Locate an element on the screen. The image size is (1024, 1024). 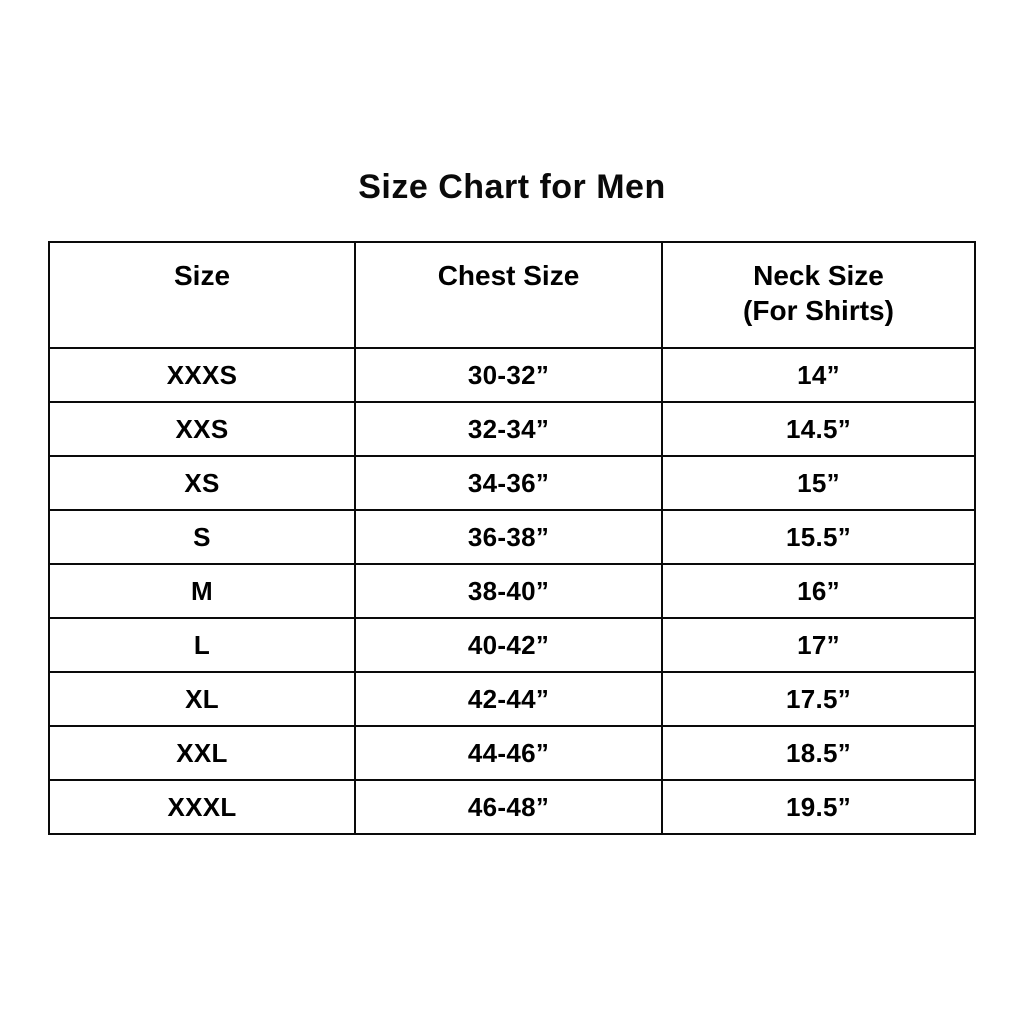
neck-cell: 17.5” is located at coordinates (818, 699).